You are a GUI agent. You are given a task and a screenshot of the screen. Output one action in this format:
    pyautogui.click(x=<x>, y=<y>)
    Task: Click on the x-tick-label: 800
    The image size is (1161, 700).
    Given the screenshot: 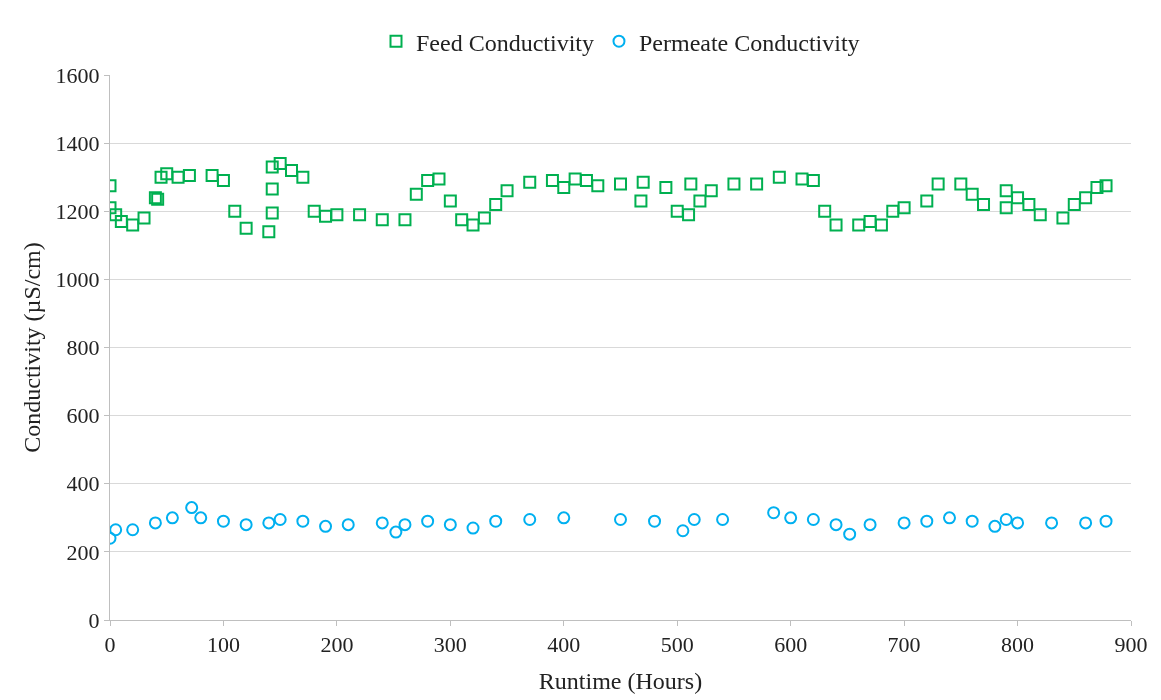 What is the action you would take?
    pyautogui.click(x=1018, y=645)
    